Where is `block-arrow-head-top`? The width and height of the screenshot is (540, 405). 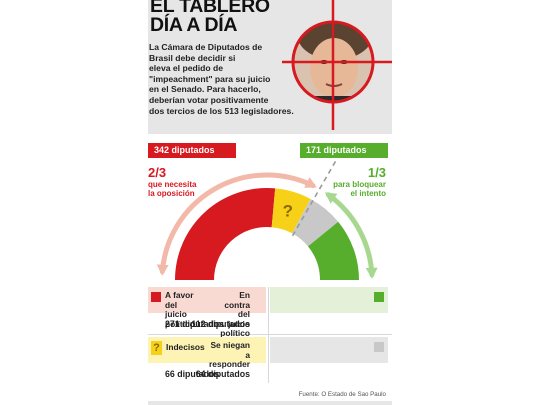 block-arrow-head-top is located at coordinates (331, 198).